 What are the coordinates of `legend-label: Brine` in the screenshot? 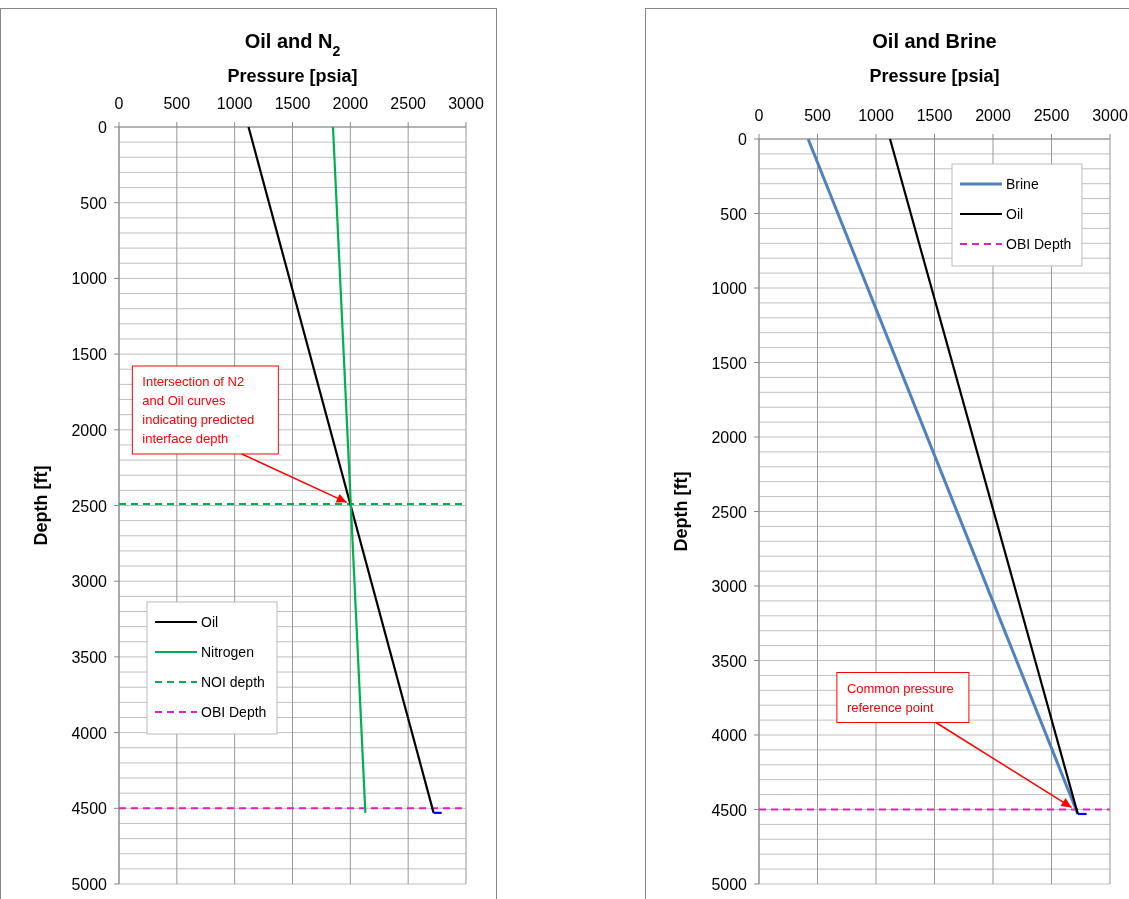 It's located at (1022, 184).